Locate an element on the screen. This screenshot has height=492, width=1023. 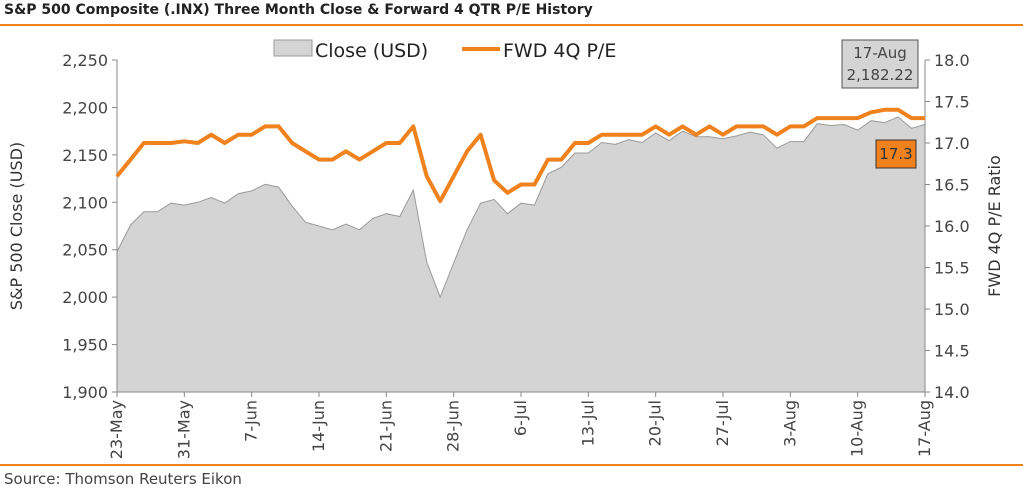
left-tick-label: 2,000 is located at coordinates (85, 297).